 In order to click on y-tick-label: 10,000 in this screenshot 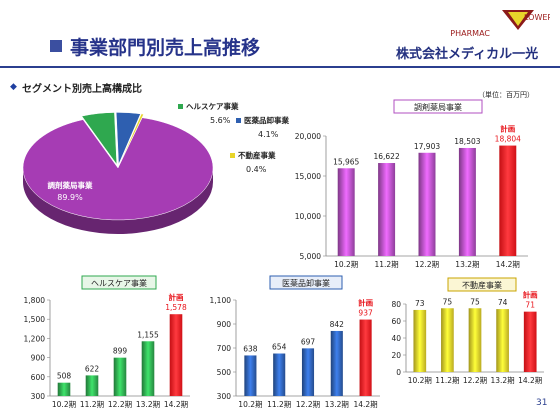, I will do `click(308, 216)`.